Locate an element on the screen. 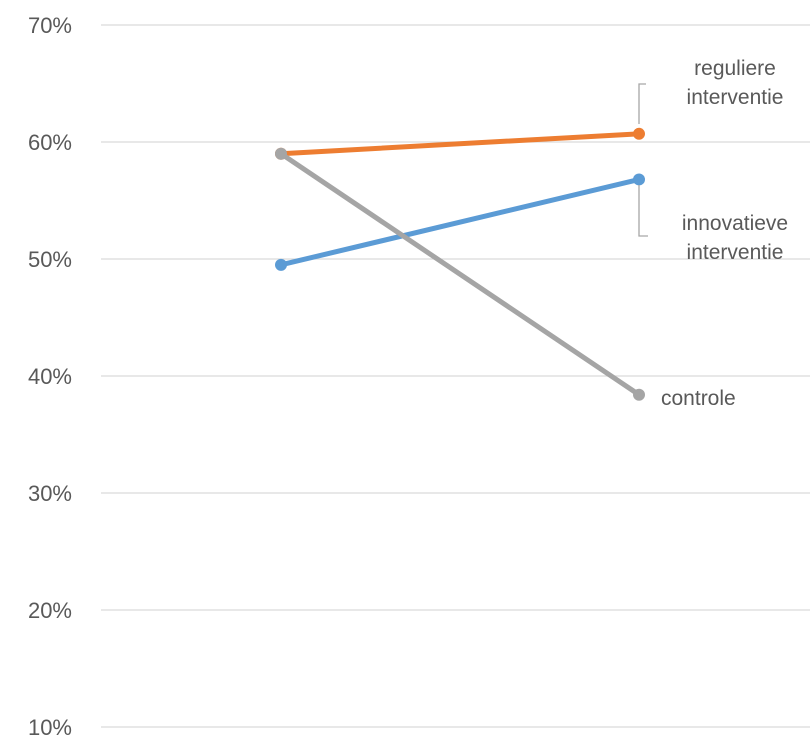 This screenshot has height=735, width=810. label-connectors is located at coordinates (643, 160).